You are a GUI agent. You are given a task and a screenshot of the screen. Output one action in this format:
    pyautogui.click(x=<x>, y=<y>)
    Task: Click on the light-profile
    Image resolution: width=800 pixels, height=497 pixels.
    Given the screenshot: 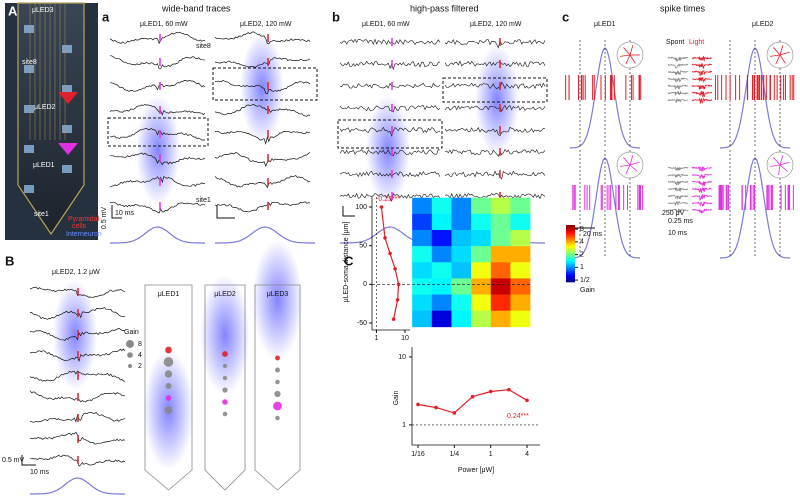 What is the action you would take?
    pyautogui.click(x=77, y=486)
    